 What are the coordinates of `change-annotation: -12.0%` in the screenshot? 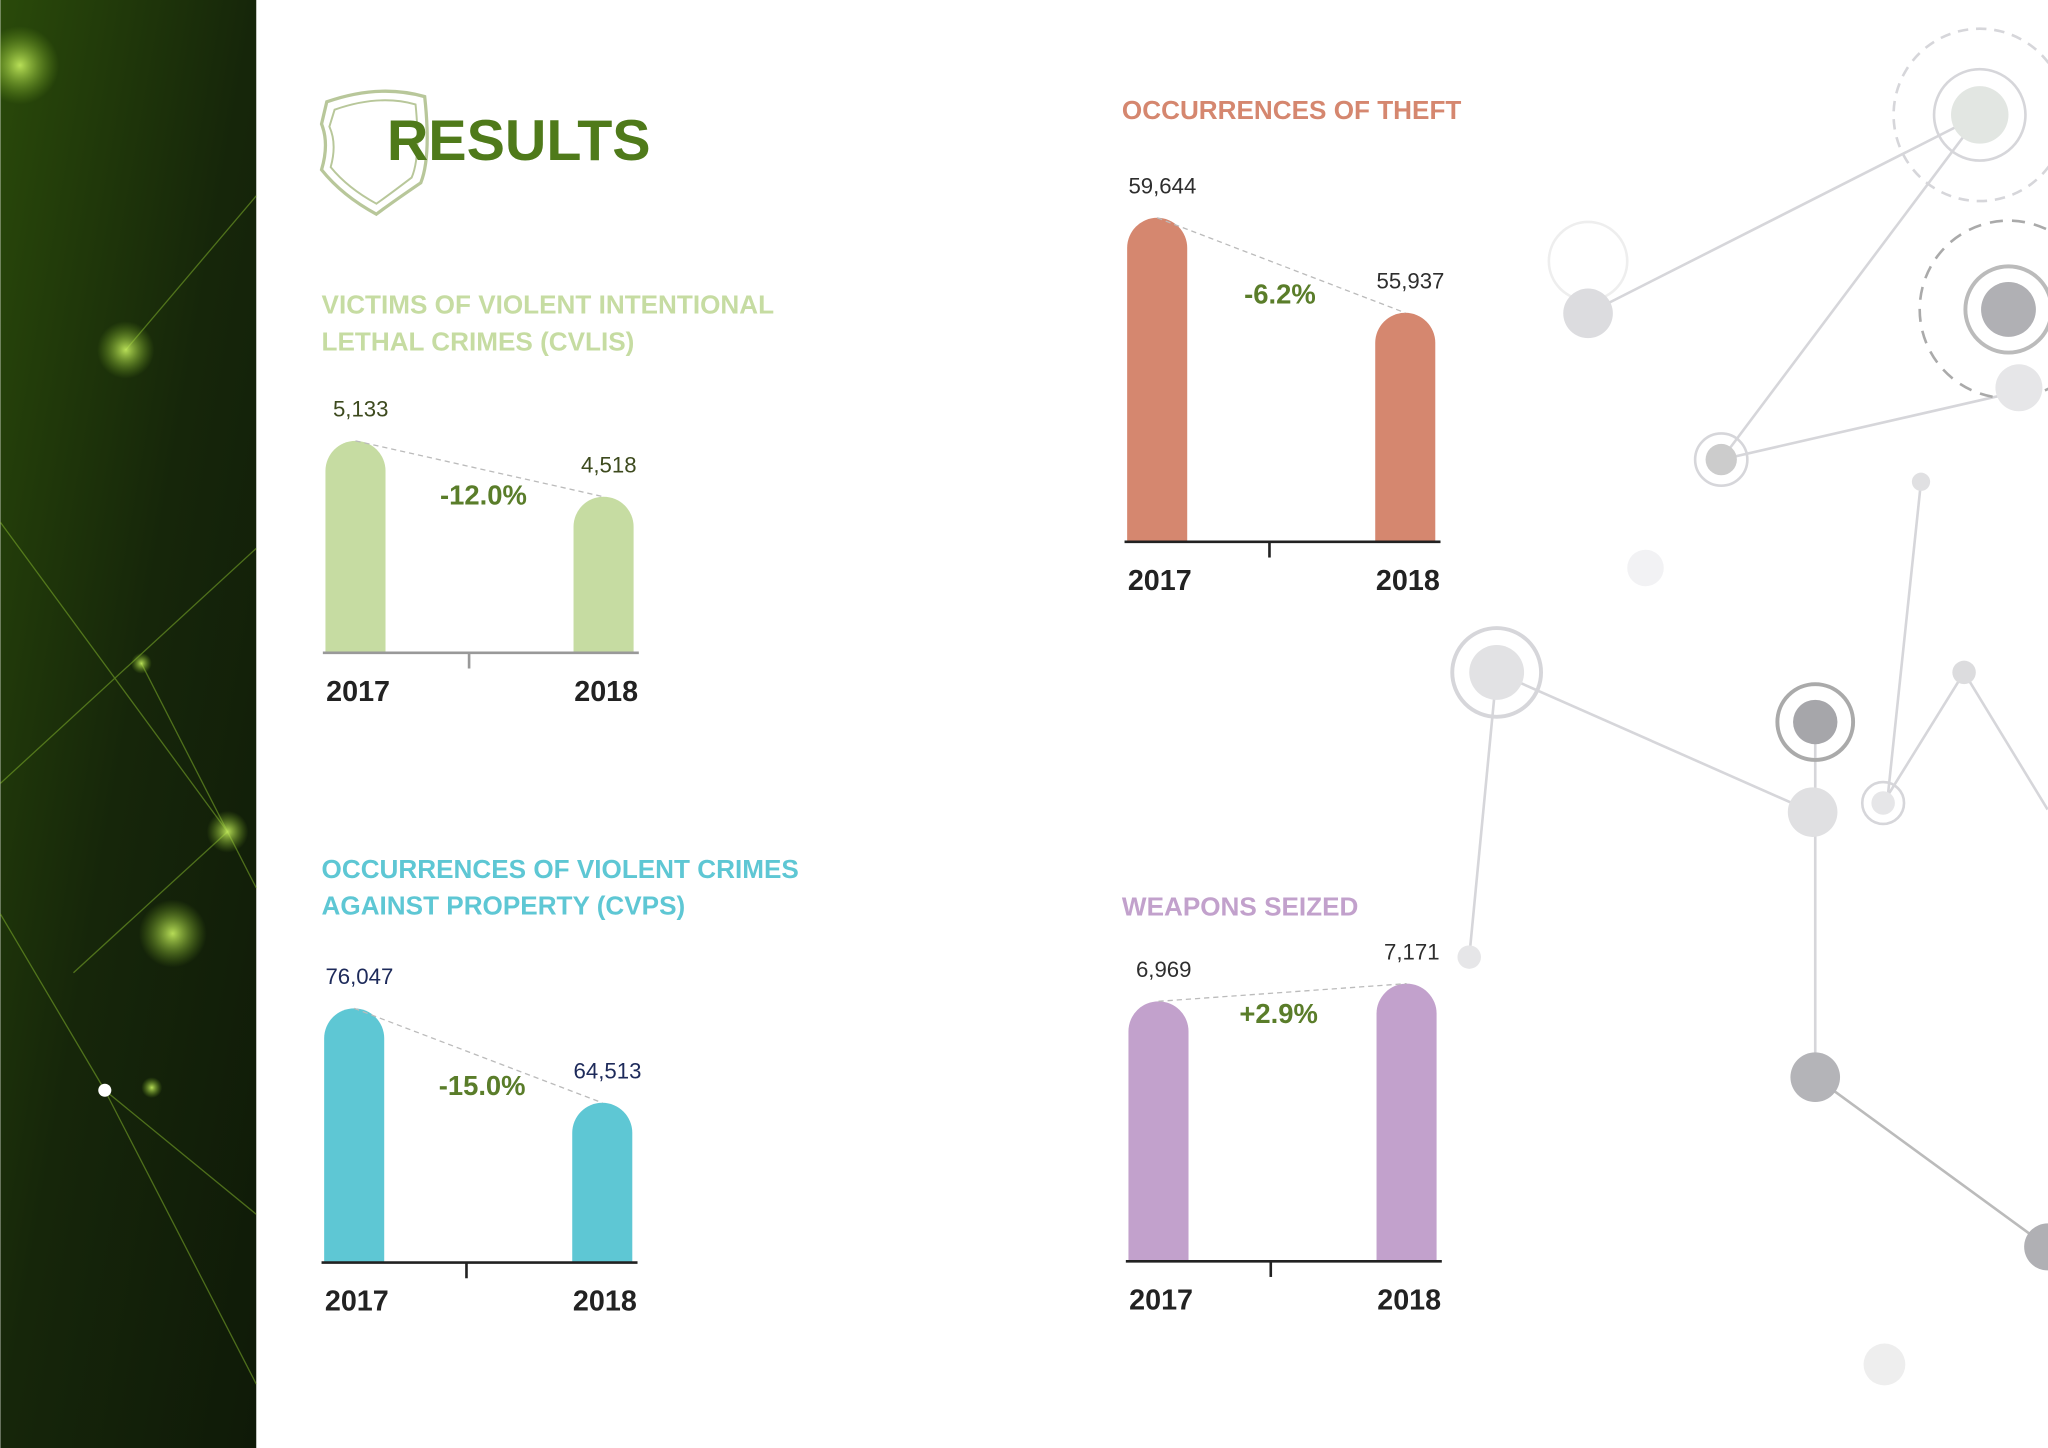 It's located at (483, 495).